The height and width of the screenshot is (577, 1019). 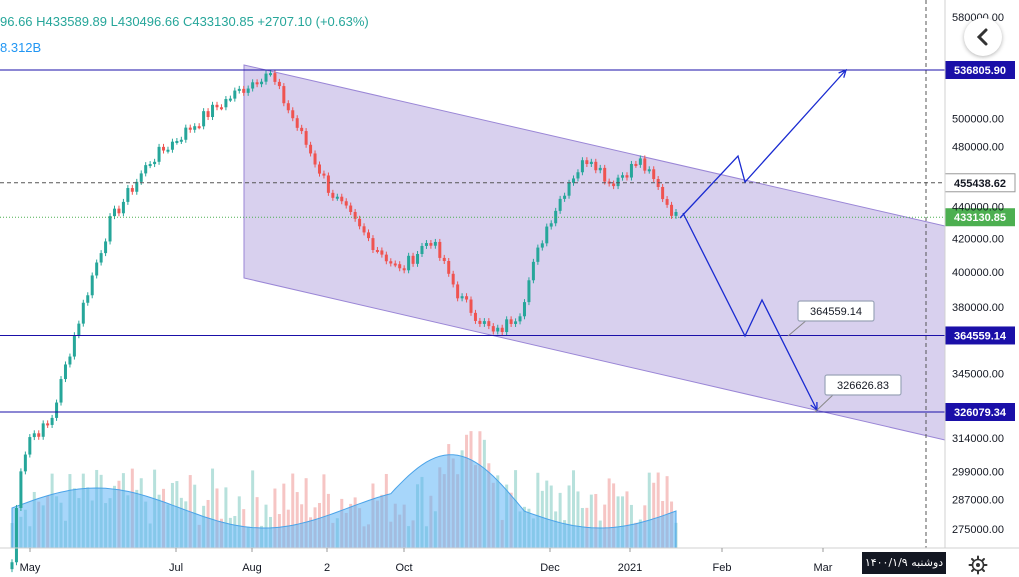 I want to click on volume-ma-area, so click(x=344, y=501).